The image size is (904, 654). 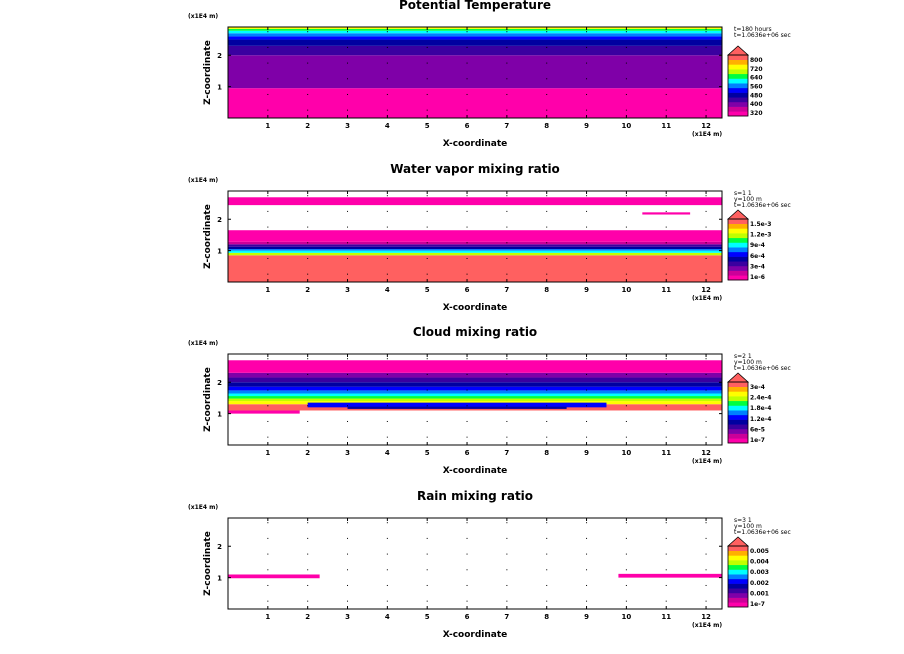 What do you see at coordinates (219, 220) in the screenshot?
I see `z-tick-label: 2` at bounding box center [219, 220].